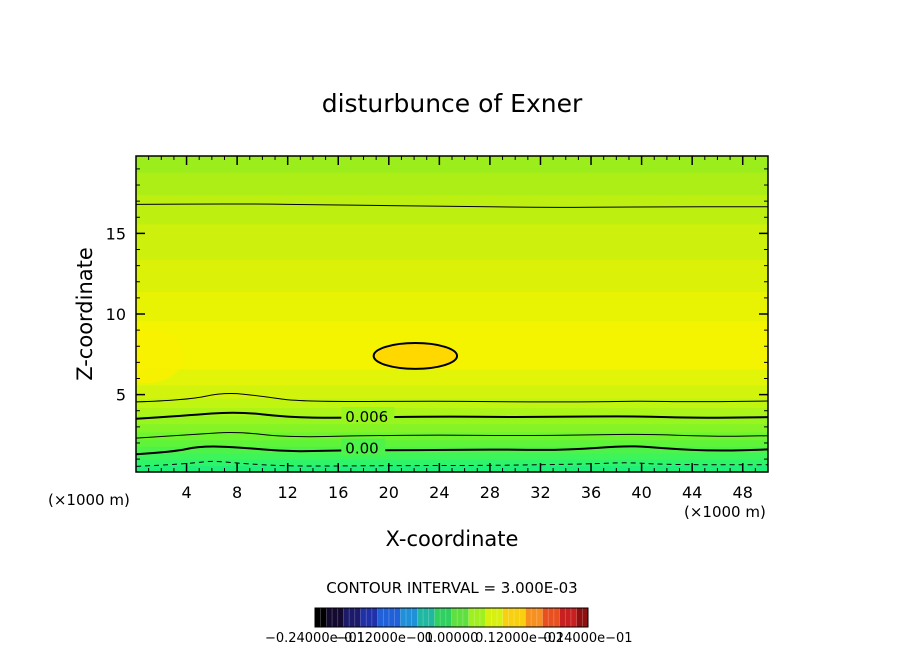  I want to click on contour-interval-text: CONTOUR INTERVAL = 3.000E-03, so click(451, 588).